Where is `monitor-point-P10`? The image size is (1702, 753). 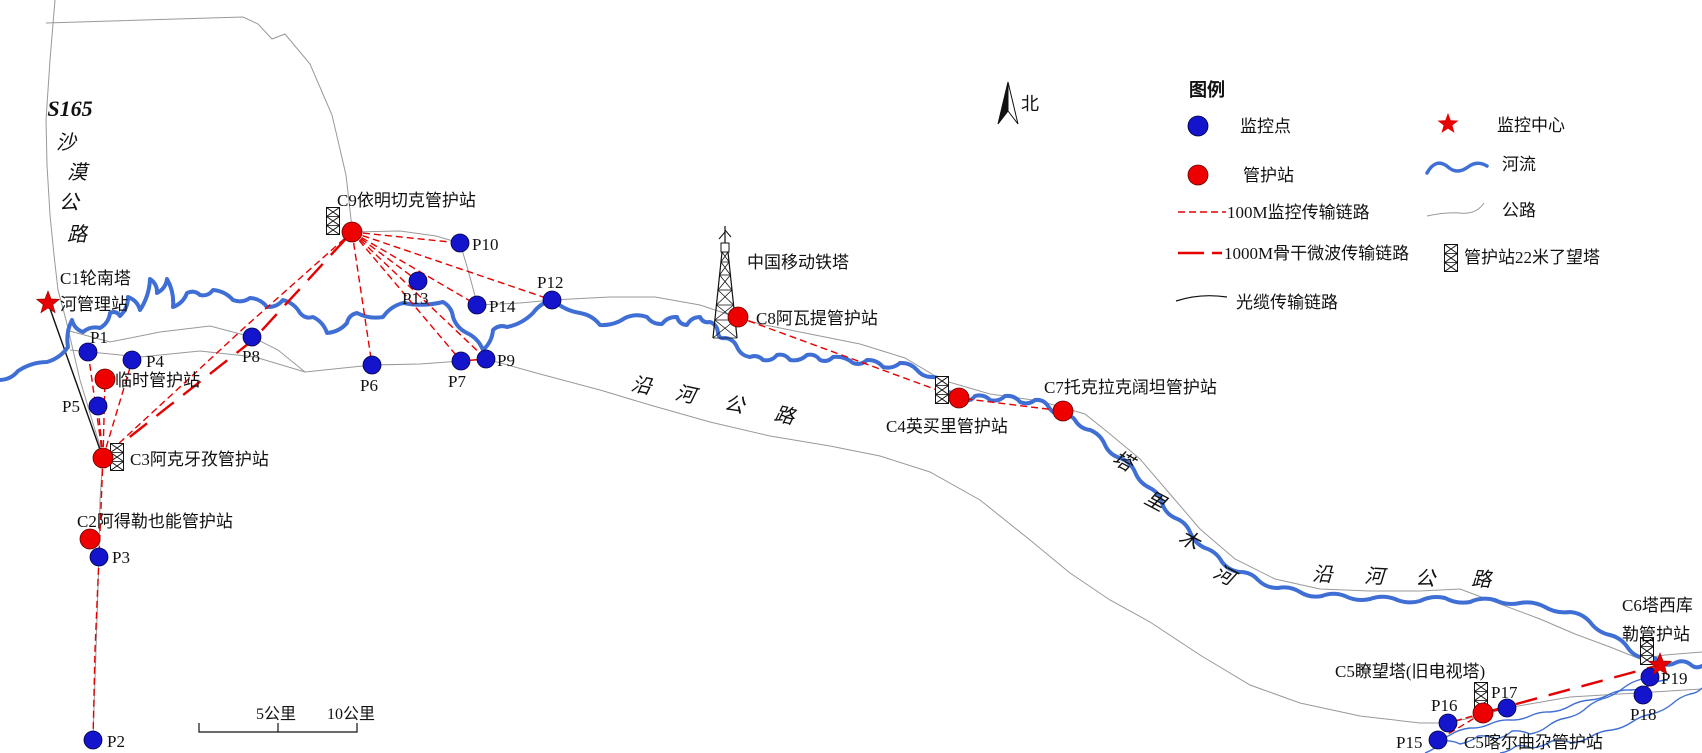
monitor-point-P10 is located at coordinates (460, 243).